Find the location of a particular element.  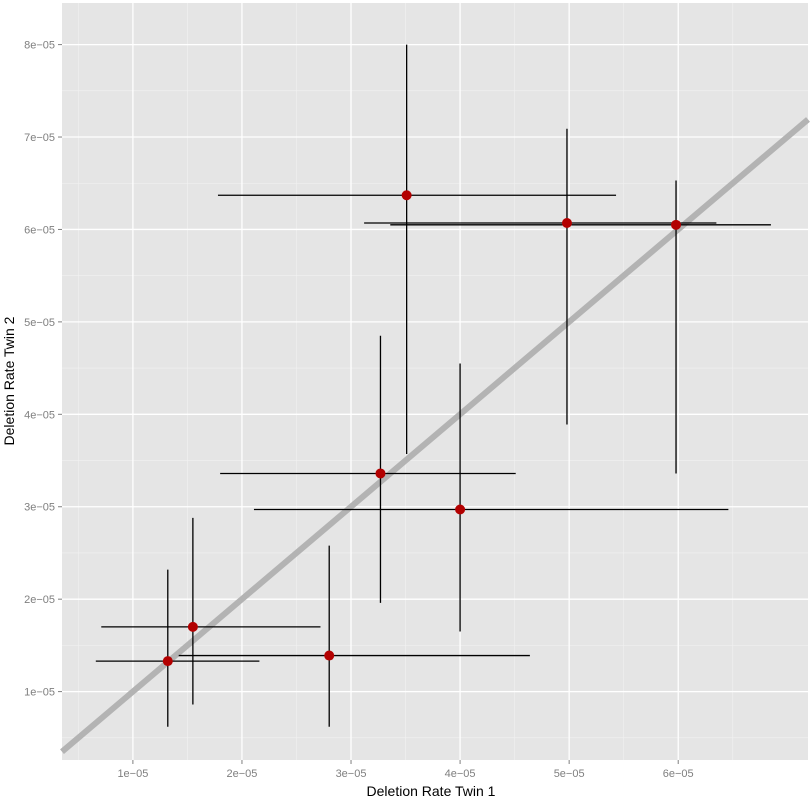

x-tick-label: 5e−05 is located at coordinates (569, 774).